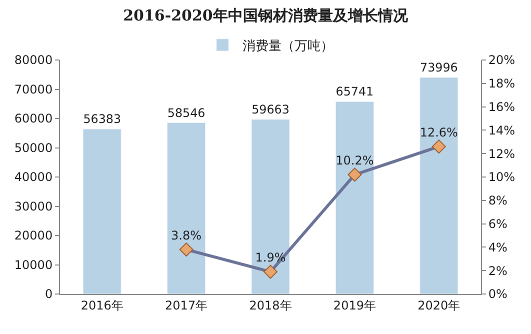  What do you see at coordinates (498, 294) in the screenshot?
I see `y2-tick-label: 0%` at bounding box center [498, 294].